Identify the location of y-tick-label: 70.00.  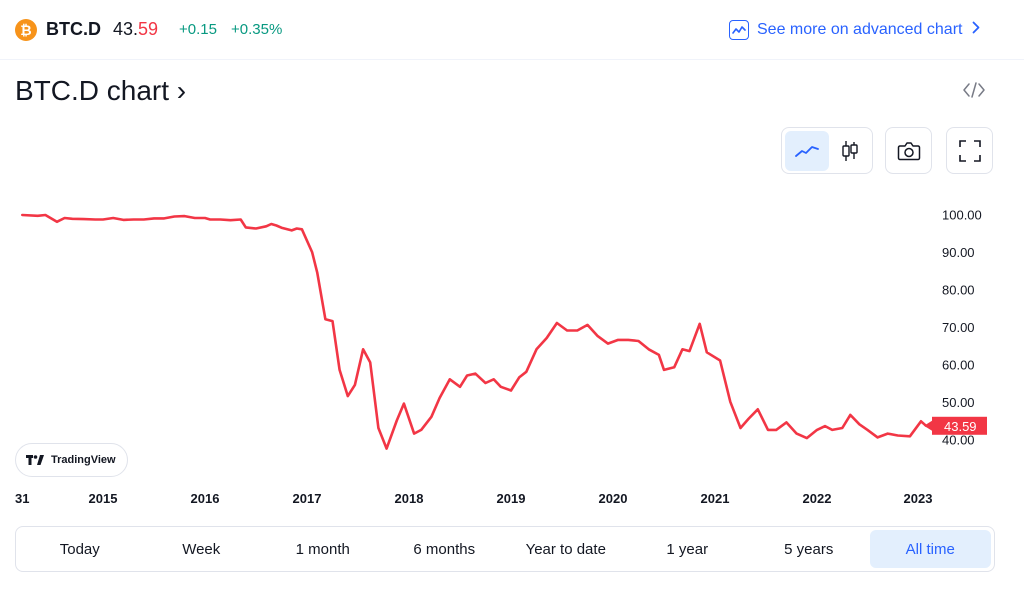
(958, 327).